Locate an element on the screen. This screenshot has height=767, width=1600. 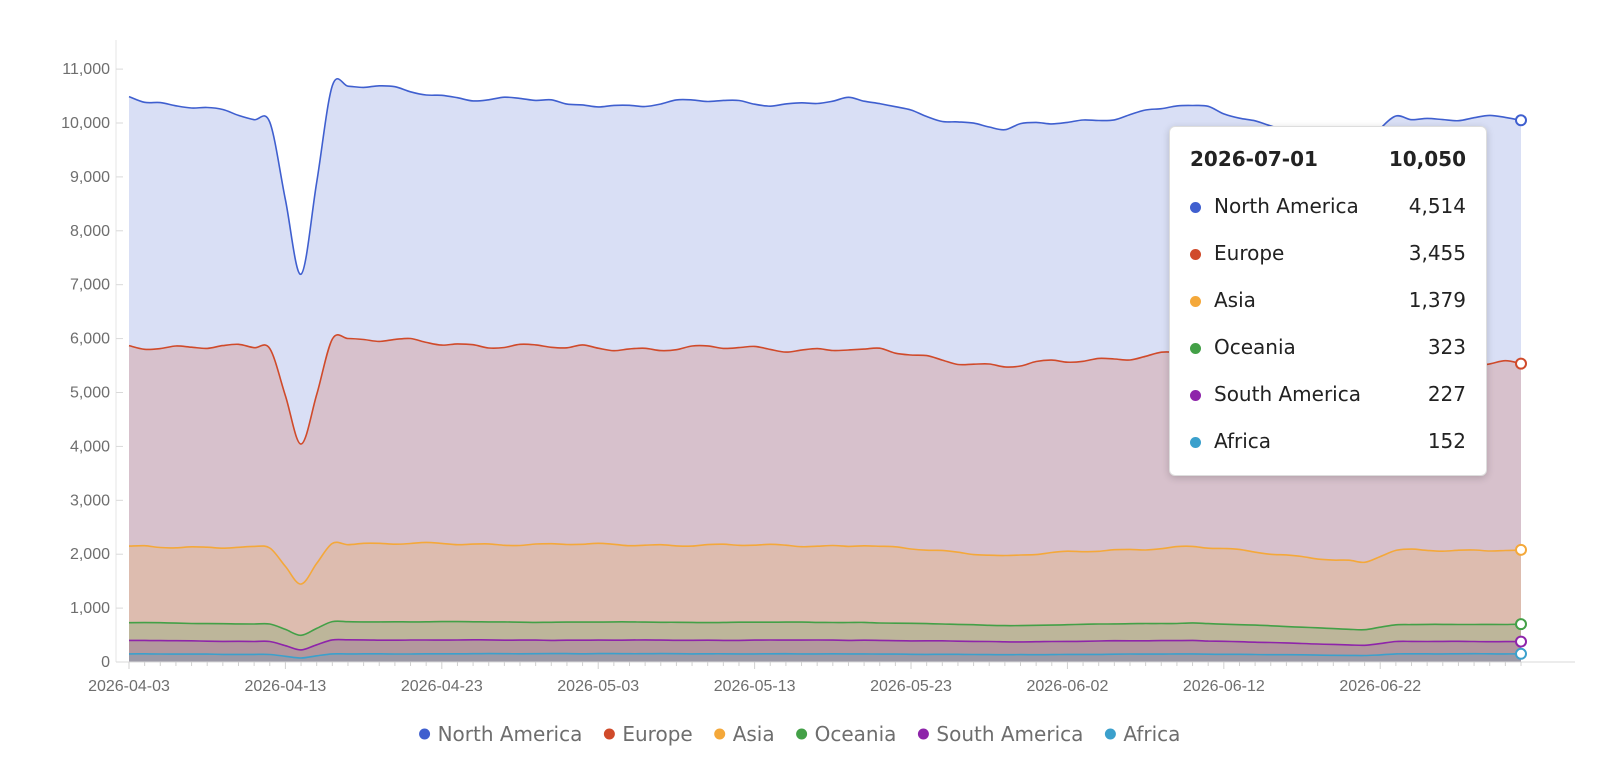
tooltip-row: South America 227 is located at coordinates (1328, 396).